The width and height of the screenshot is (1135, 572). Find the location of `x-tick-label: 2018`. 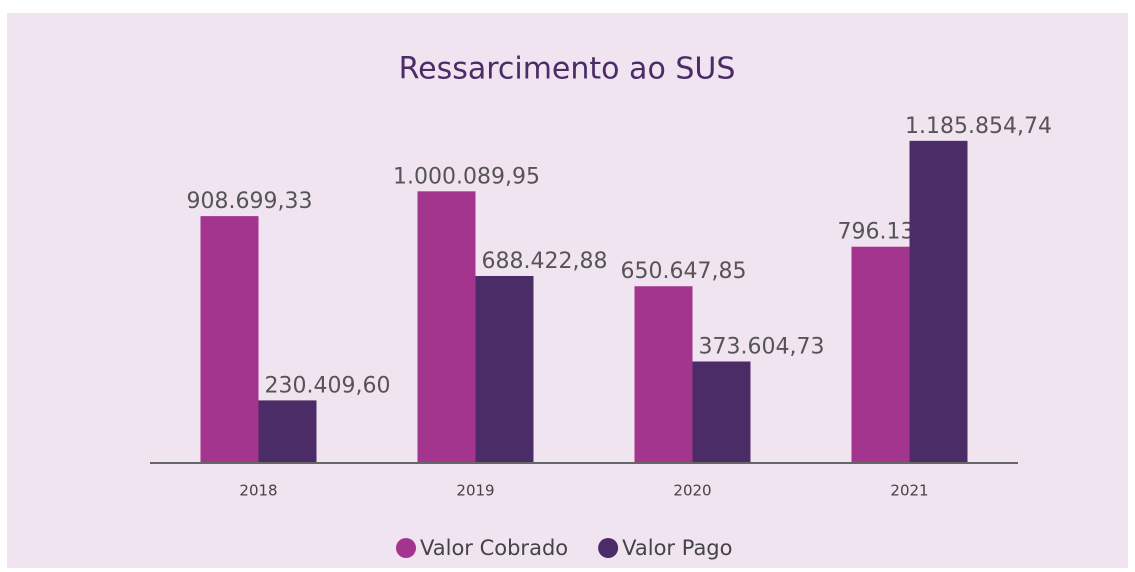

x-tick-label: 2018 is located at coordinates (258, 491).